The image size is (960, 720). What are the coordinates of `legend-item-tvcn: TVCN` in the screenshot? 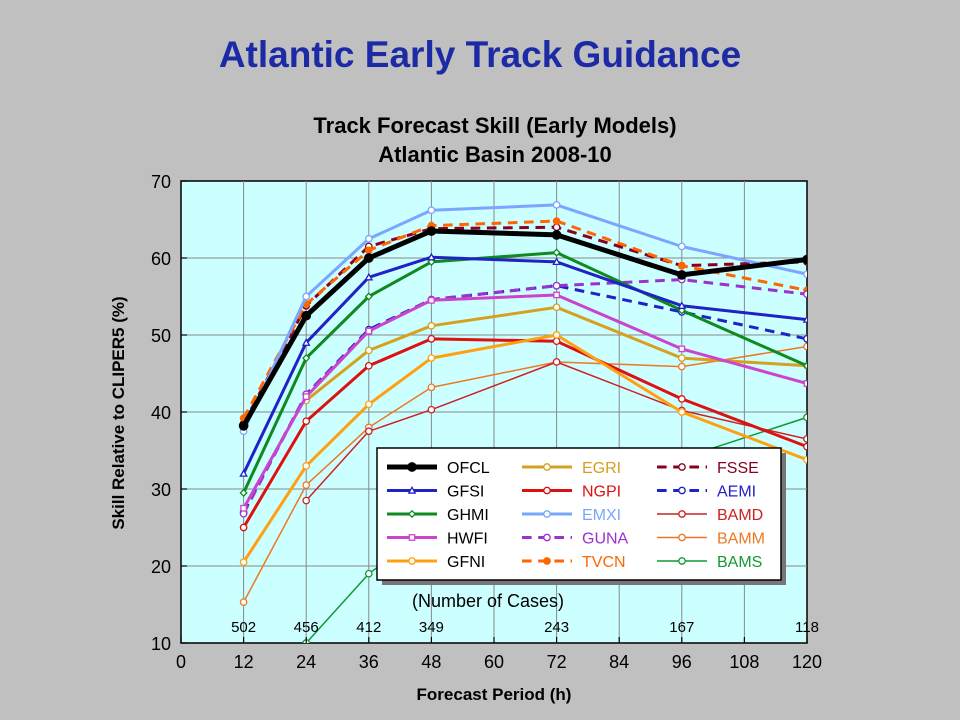 It's located at (574, 562).